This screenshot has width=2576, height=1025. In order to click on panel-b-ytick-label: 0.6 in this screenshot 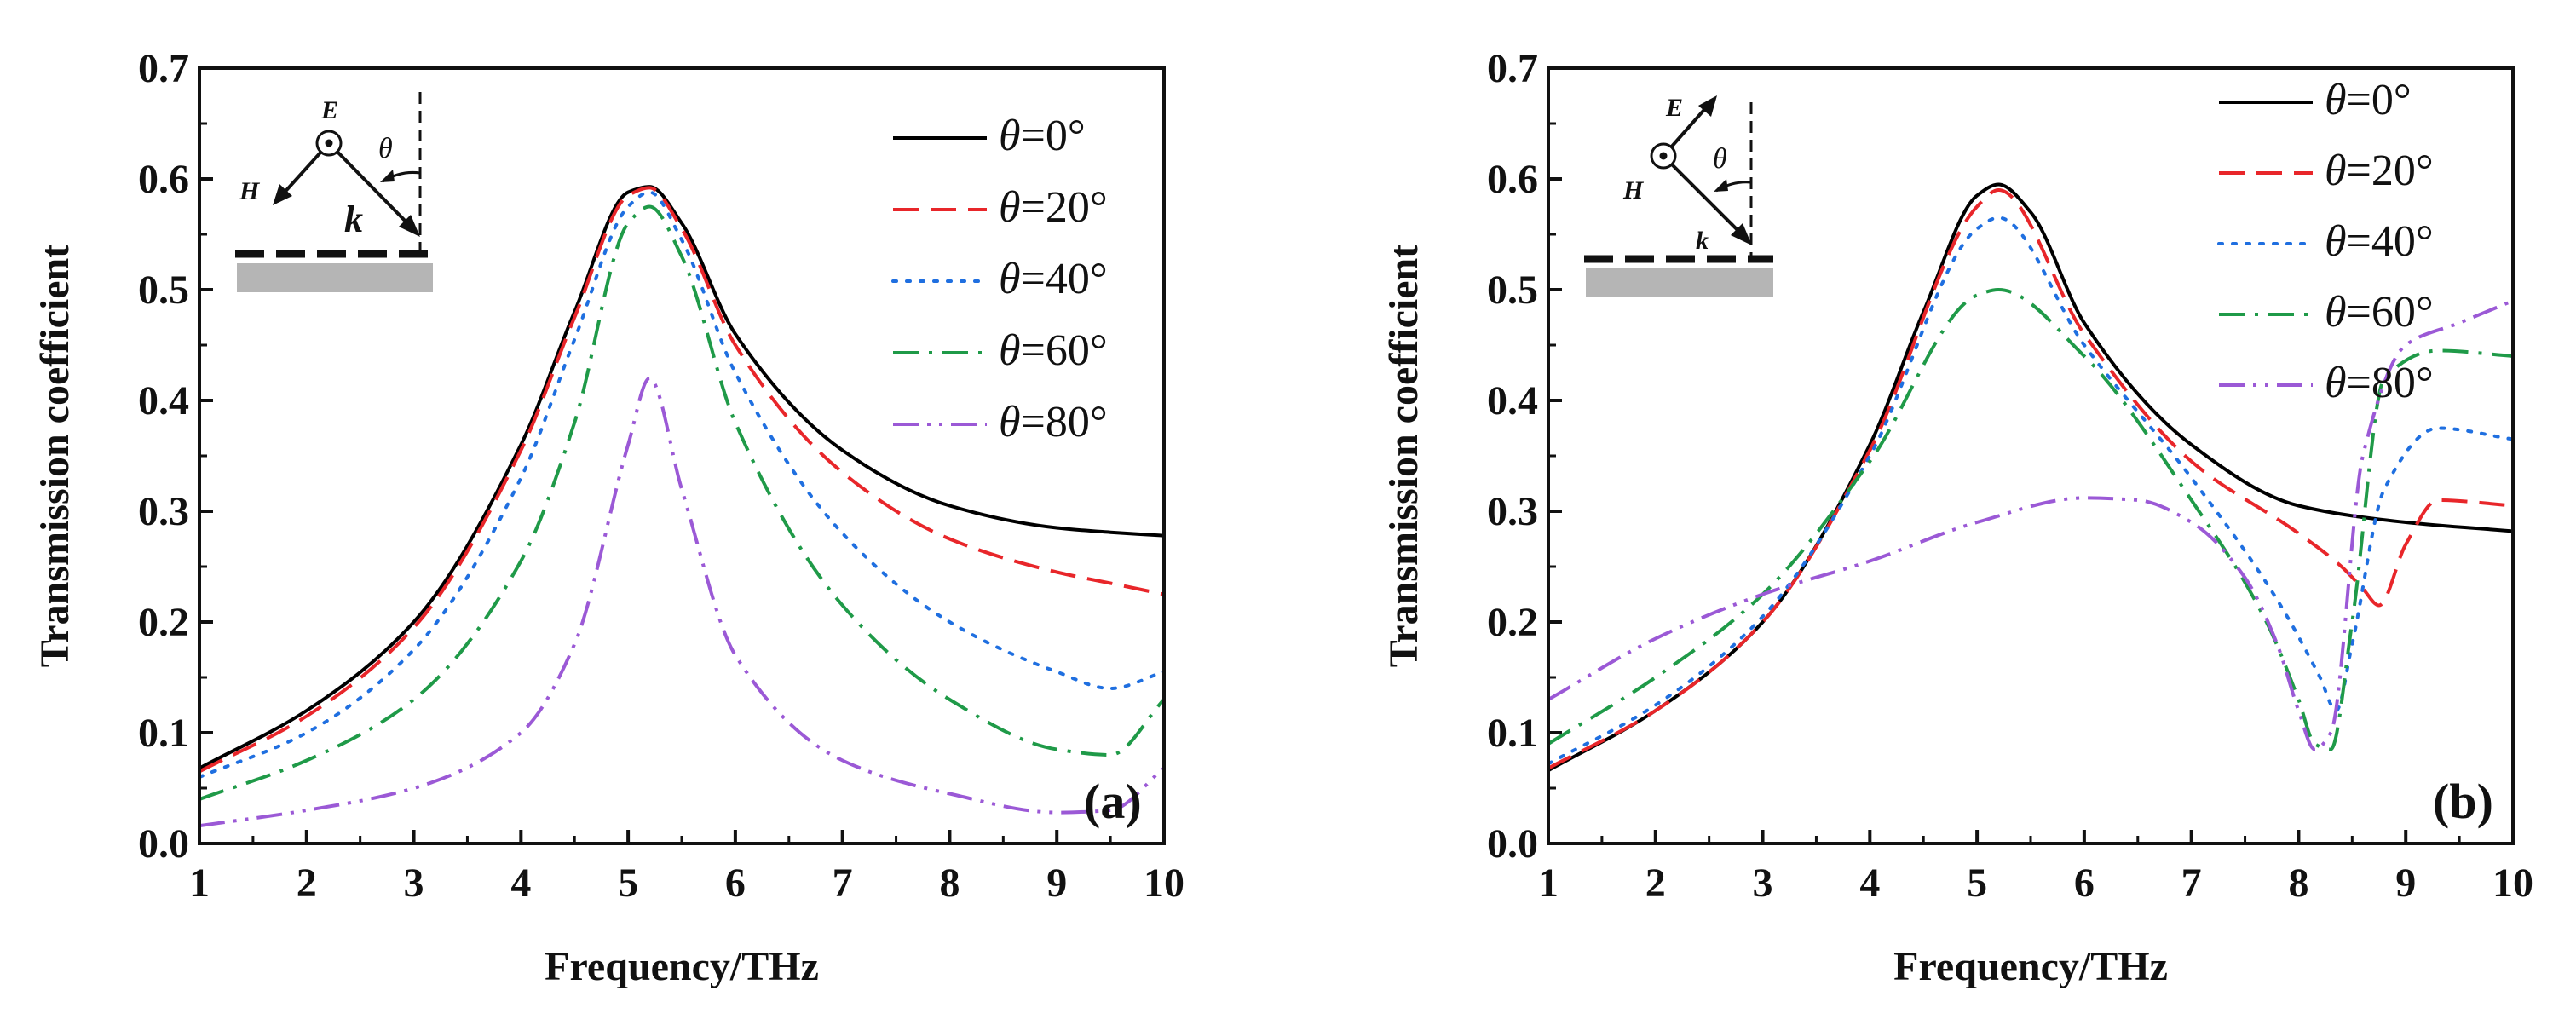, I will do `click(1512, 179)`.